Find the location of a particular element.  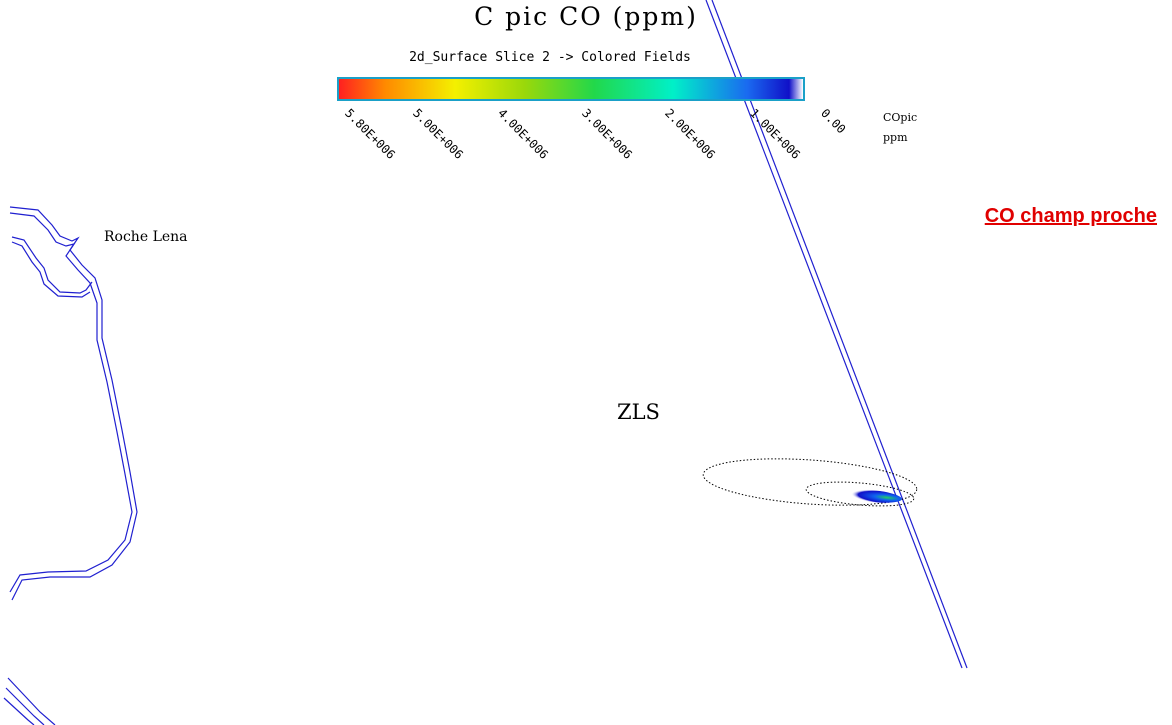

colorbar-variable: COpic is located at coordinates (900, 117).